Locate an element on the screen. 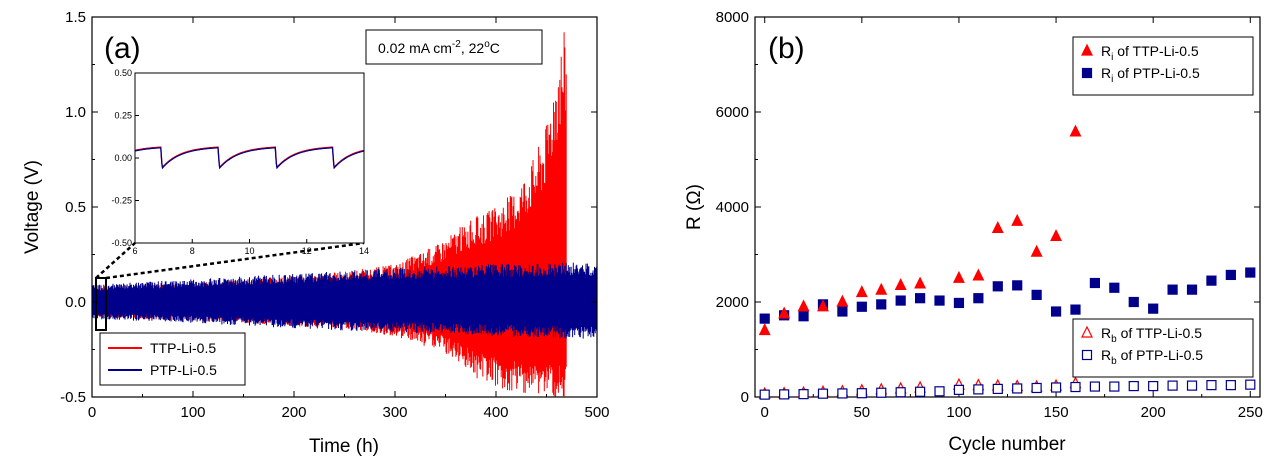 This screenshot has width=1264, height=456. legend-label-b: Rb of PTP-Li-0.5 is located at coordinates (1152, 357).